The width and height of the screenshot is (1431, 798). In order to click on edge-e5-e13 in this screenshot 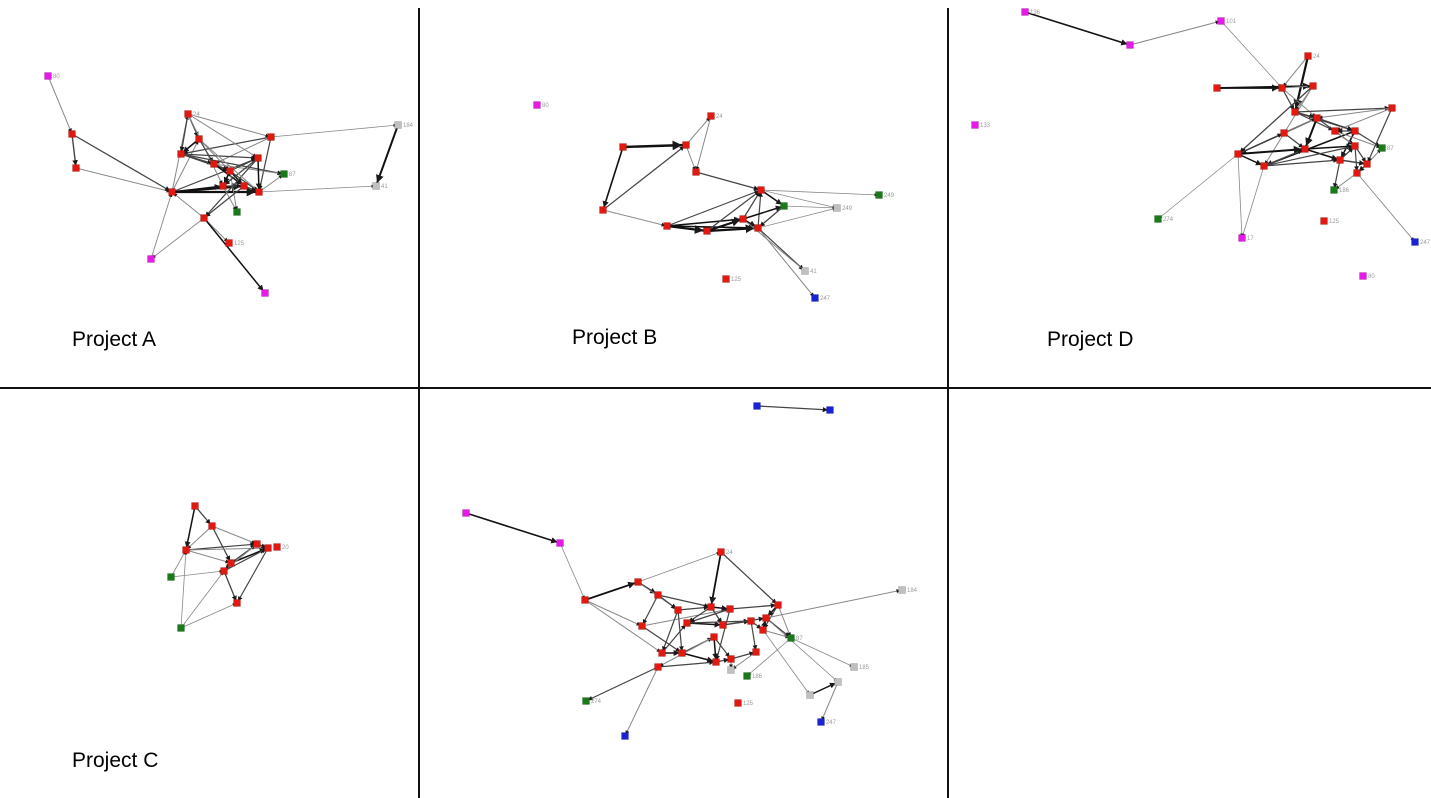, I will do `click(623, 626)`.